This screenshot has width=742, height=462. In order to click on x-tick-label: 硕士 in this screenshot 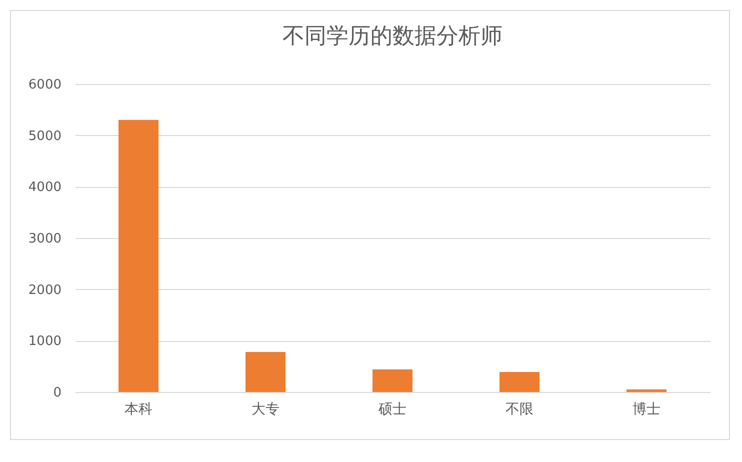, I will do `click(392, 410)`.